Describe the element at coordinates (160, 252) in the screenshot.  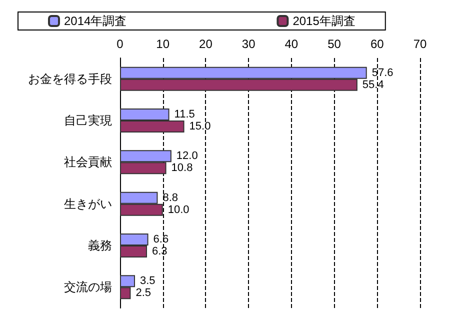
I see `data-label: 6.3` at that location.